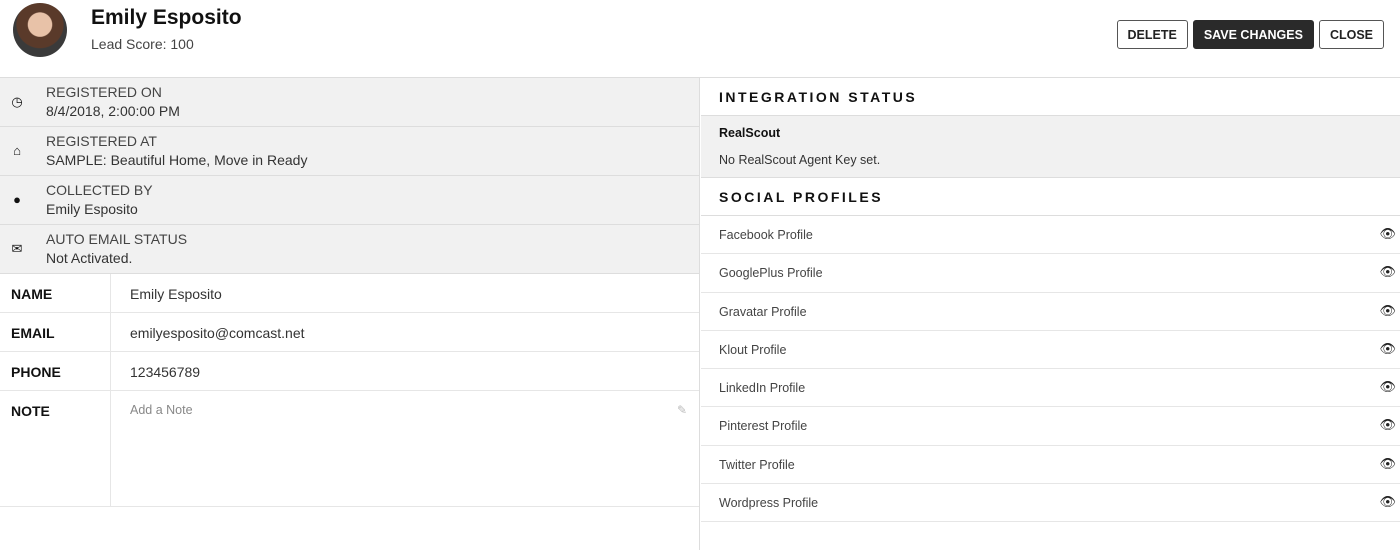 This screenshot has height=550, width=1400. Describe the element at coordinates (1050, 503) in the screenshot. I see `social-profile-row: Wordpress Profile 👁` at that location.